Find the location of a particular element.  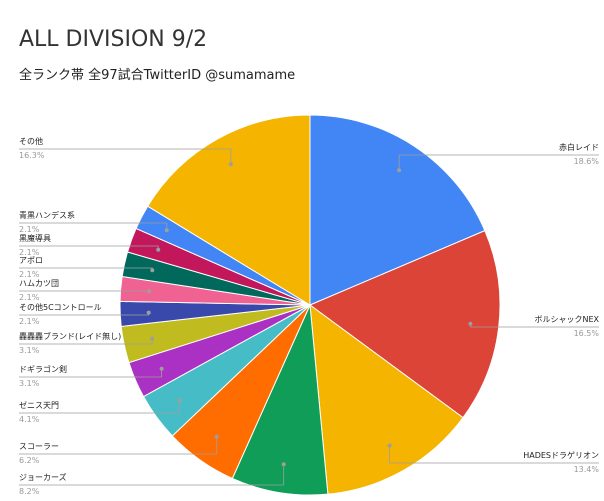

slice-label: HADESドラゲリオン is located at coordinates (561, 455).